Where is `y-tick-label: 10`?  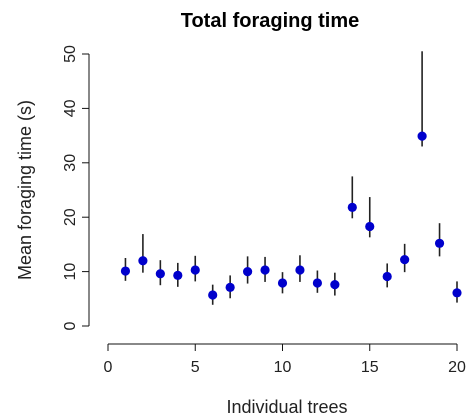 y-tick-label: 10 is located at coordinates (70, 272).